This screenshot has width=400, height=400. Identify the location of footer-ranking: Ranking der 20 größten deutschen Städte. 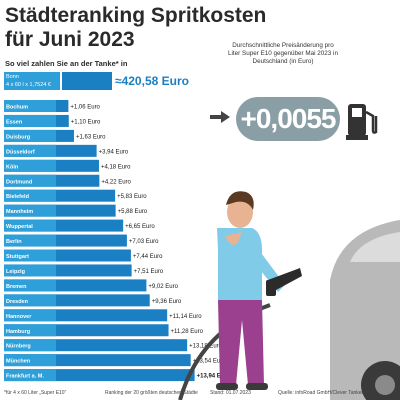
(151, 393).